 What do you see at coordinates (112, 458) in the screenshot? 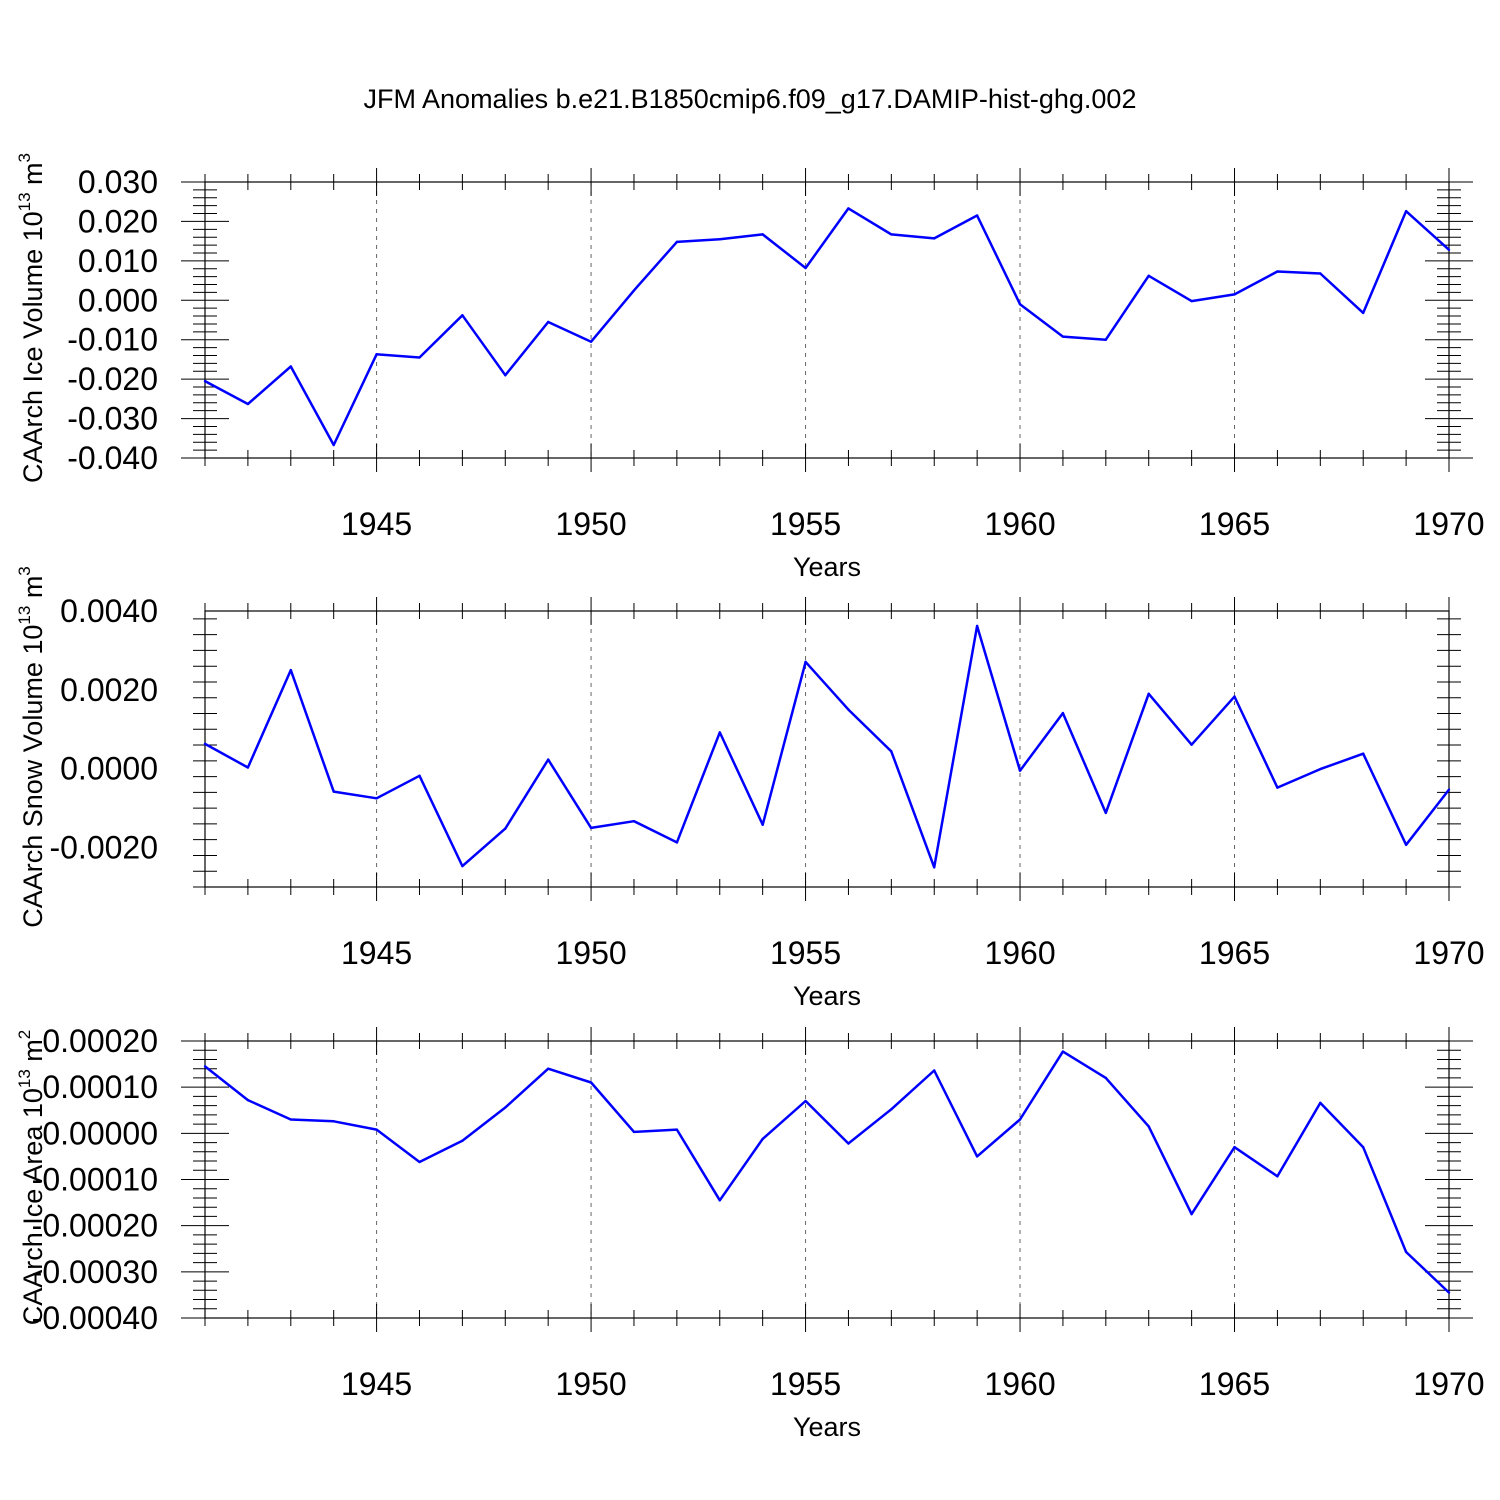
I see `y-tick-label: -0.040` at bounding box center [112, 458].